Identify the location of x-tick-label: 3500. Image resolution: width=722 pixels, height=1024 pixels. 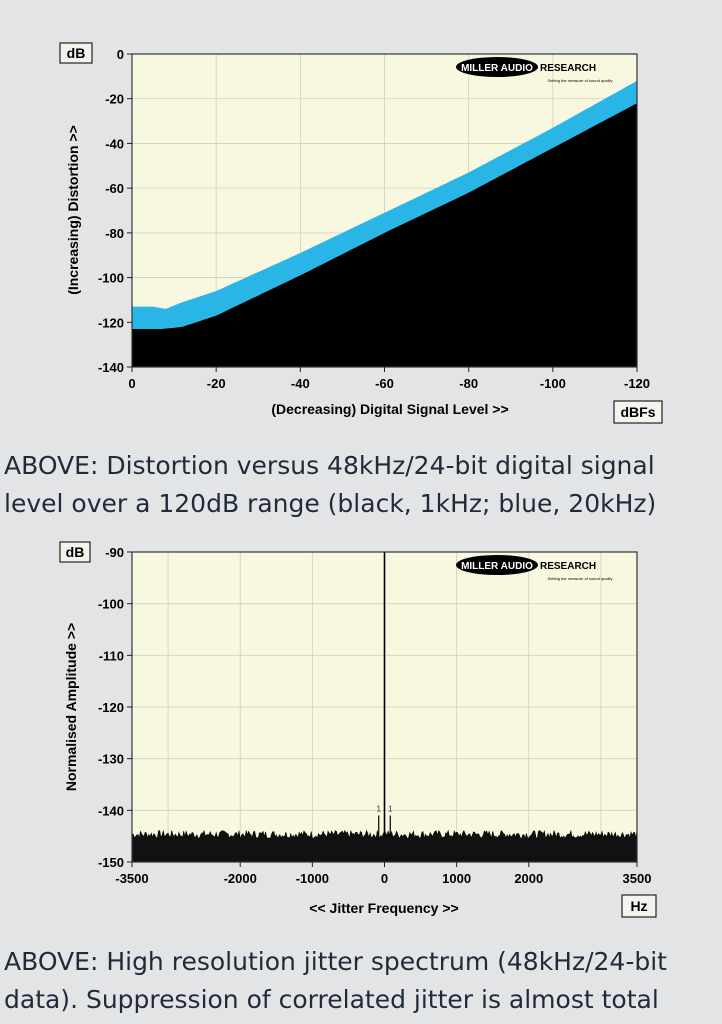
(637, 878).